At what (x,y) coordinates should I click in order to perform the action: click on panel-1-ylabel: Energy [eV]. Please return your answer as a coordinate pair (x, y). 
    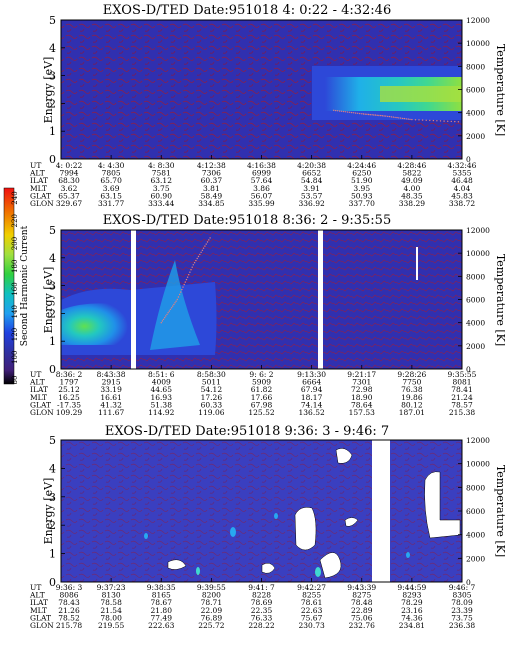
    Looking at the image, I should click on (48, 90).